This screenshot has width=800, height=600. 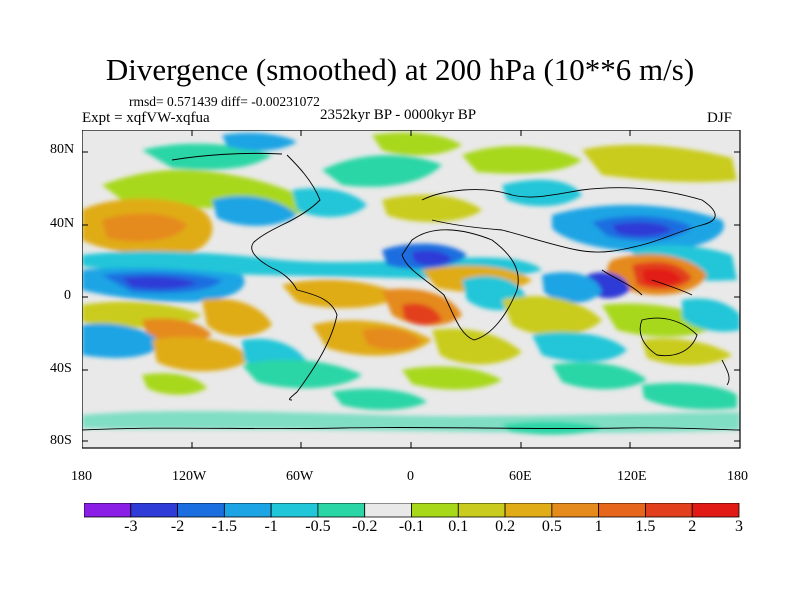 I want to click on stats-label: rmsd= 0.571439 diff= -0.00231072, so click(x=224, y=101).